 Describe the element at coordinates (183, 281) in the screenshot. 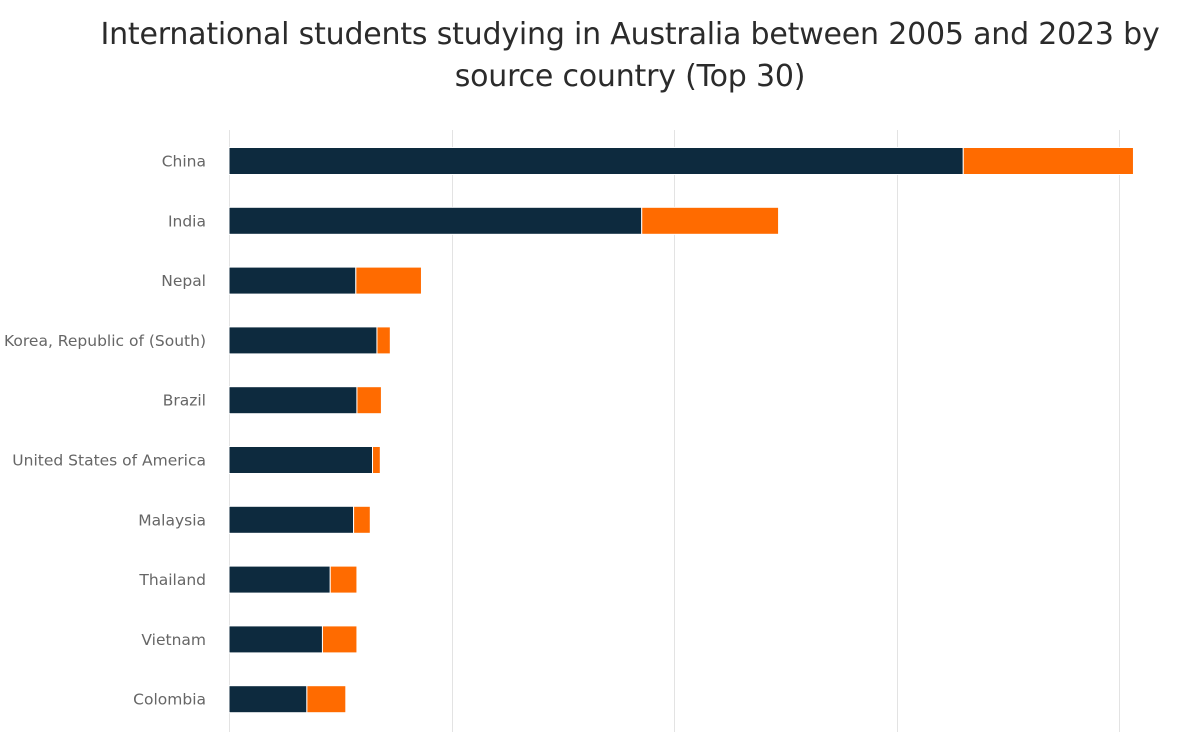

I see `category-label: Nepal` at that location.